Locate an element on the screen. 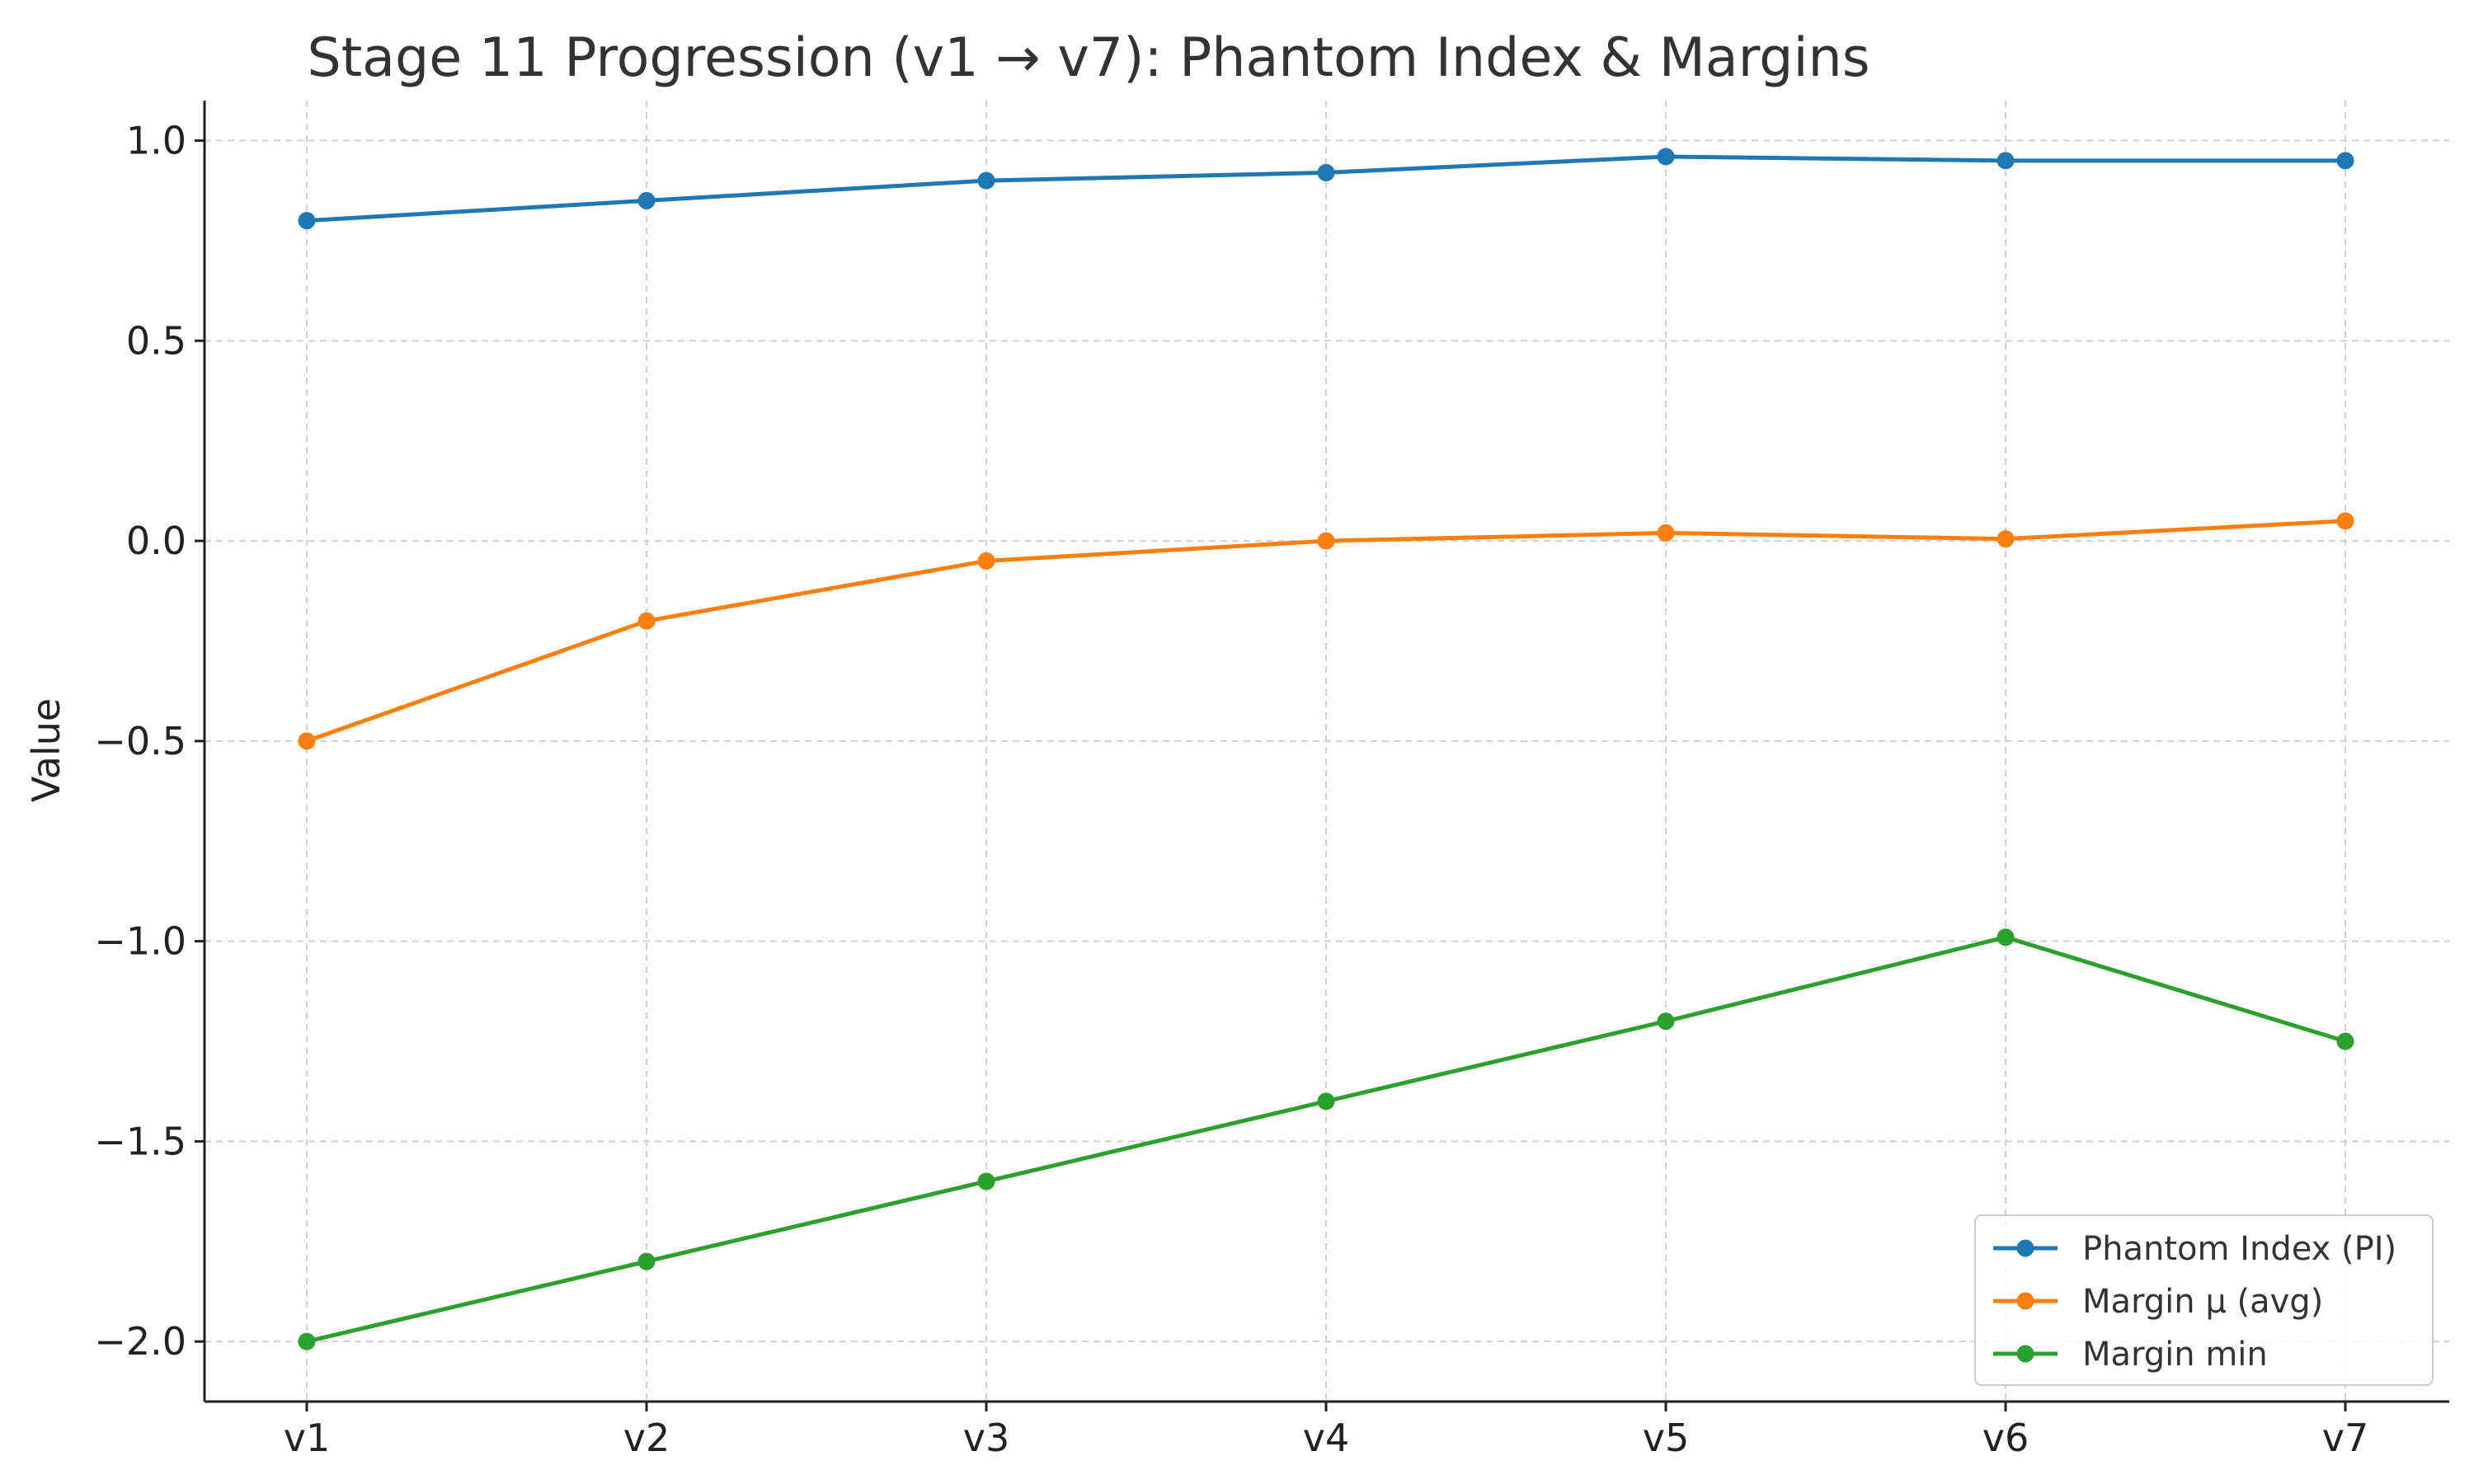  legend-box is located at coordinates (2204, 1300).